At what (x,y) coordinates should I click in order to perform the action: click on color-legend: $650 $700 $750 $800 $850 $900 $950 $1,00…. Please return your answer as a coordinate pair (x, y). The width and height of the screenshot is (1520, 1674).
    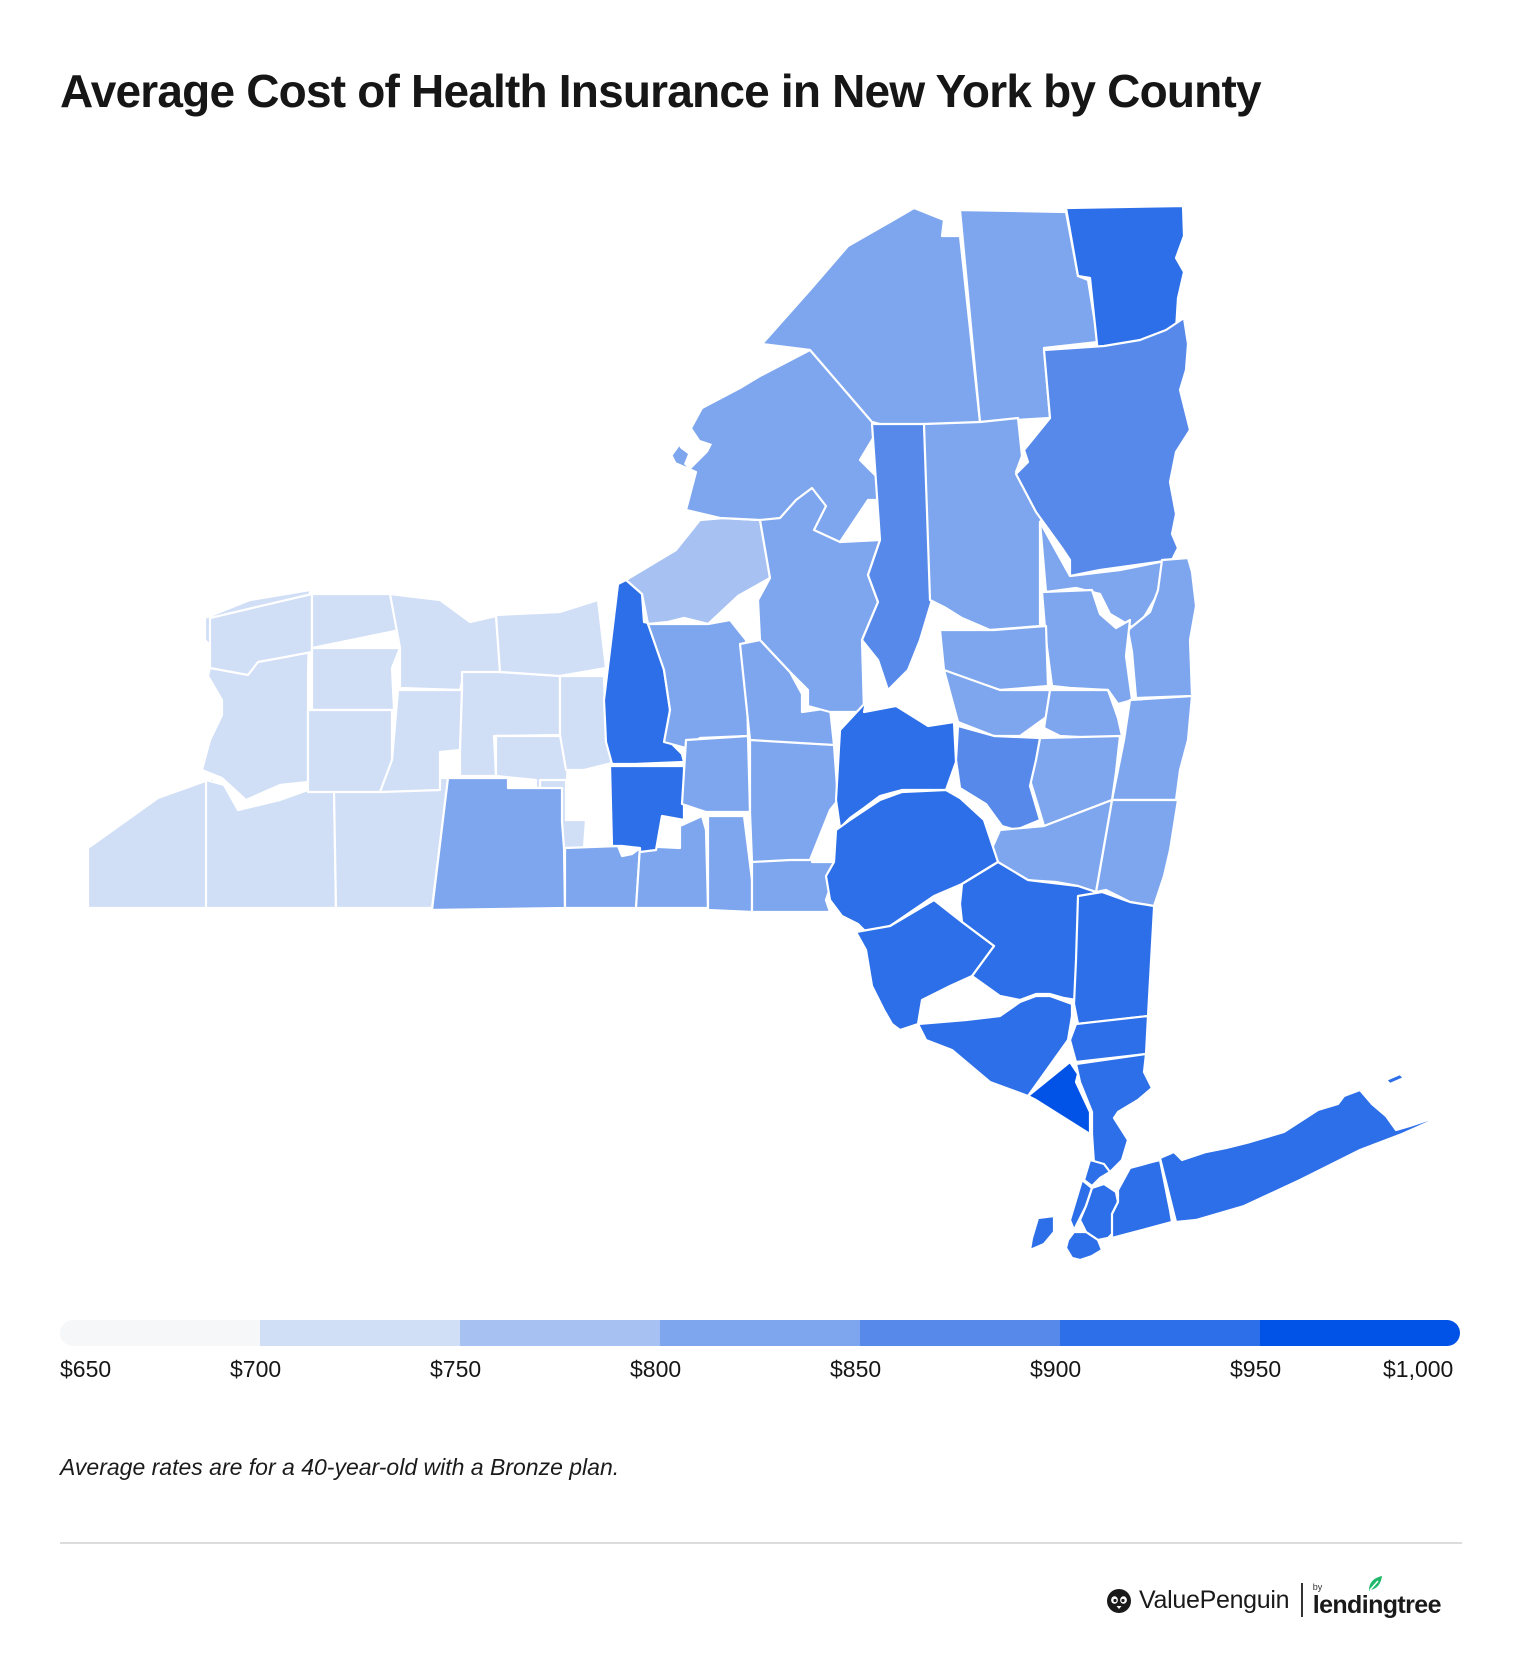
    Looking at the image, I should click on (760, 1358).